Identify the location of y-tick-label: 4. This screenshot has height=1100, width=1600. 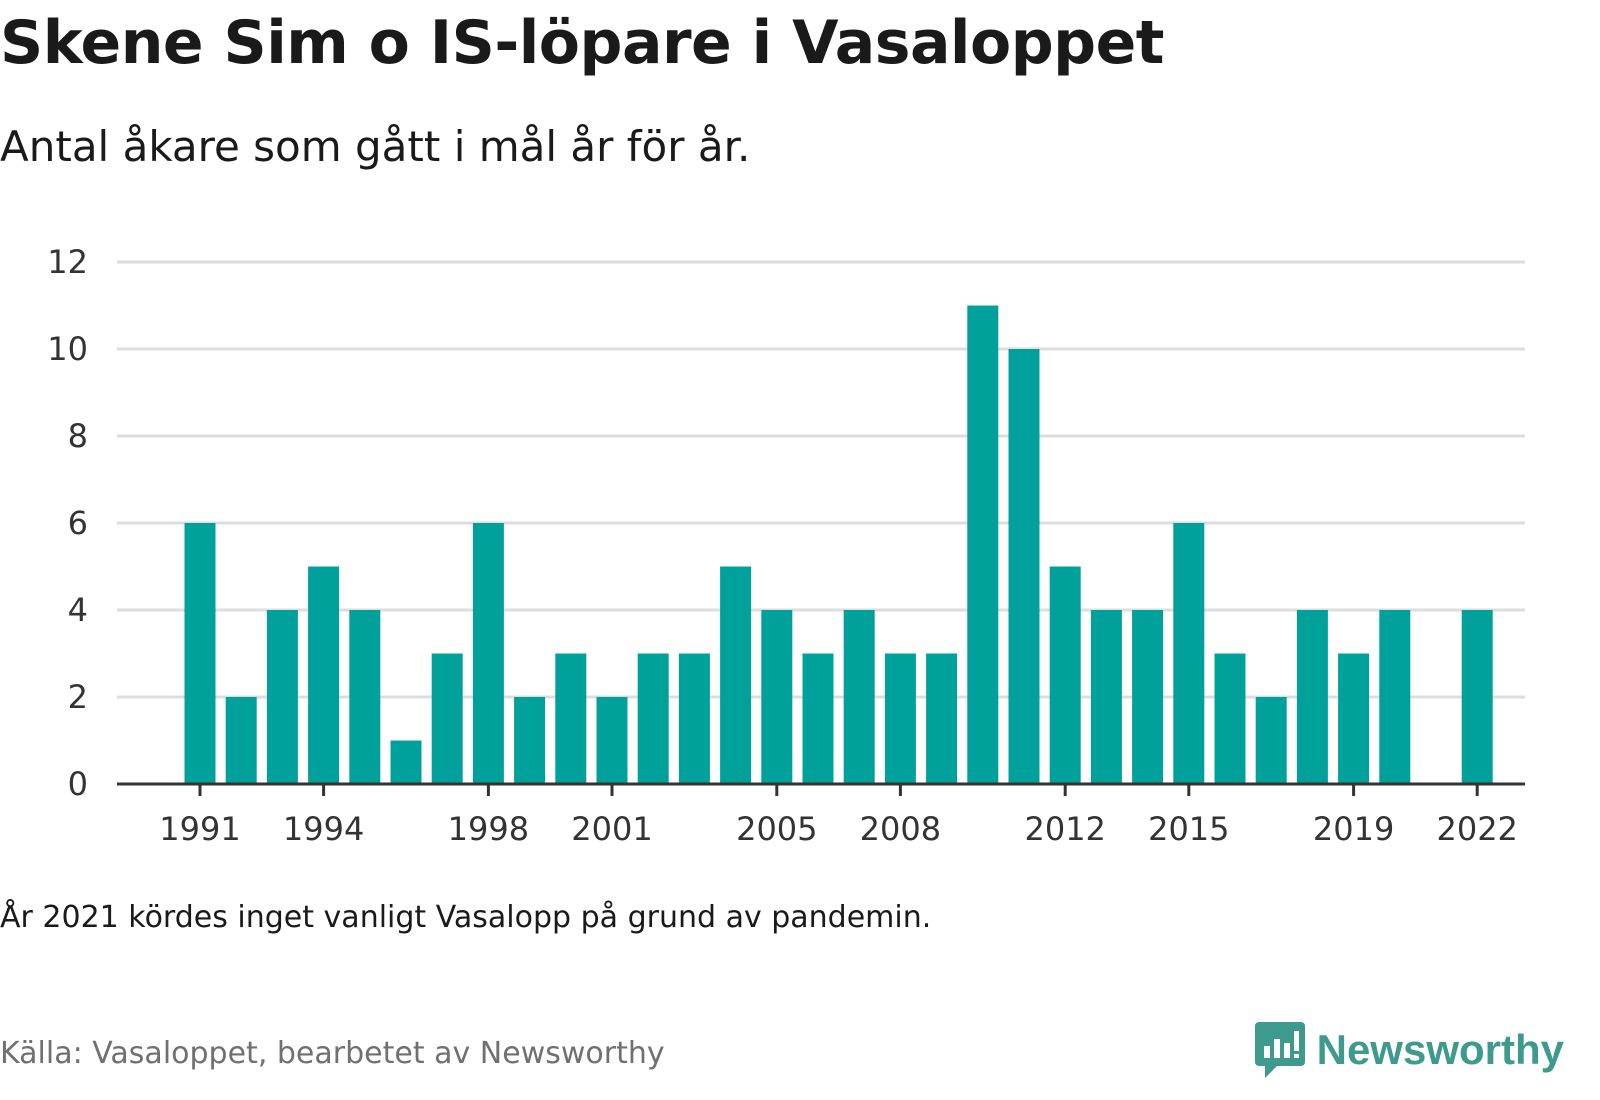
(78, 610).